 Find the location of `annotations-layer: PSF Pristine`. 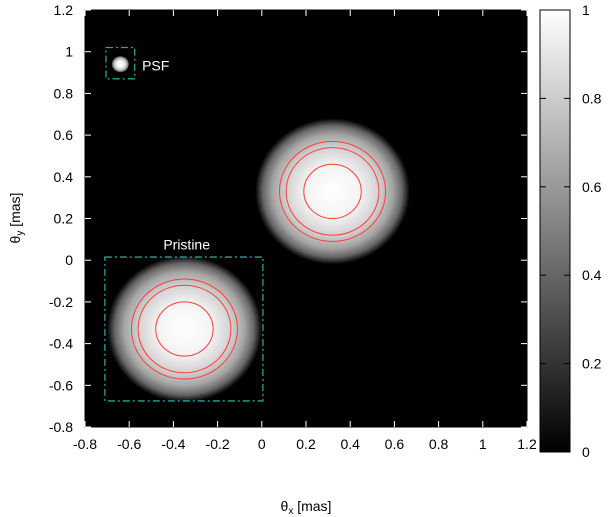

annotations-layer: PSF Pristine is located at coordinates (176, 154).